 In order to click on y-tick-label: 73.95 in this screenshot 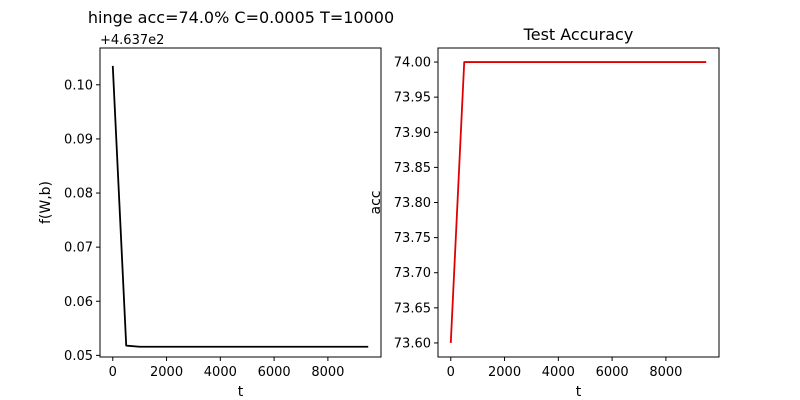, I will do `click(412, 98)`.